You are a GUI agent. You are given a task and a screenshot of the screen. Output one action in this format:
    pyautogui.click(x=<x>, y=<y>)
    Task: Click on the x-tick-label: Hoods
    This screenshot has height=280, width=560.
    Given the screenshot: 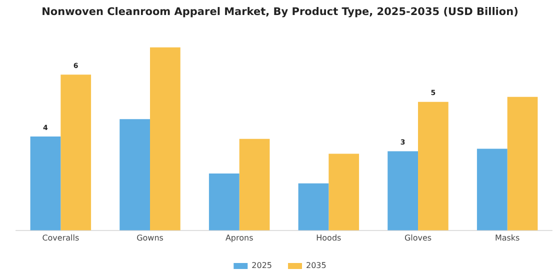 What is the action you would take?
    pyautogui.click(x=329, y=237)
    